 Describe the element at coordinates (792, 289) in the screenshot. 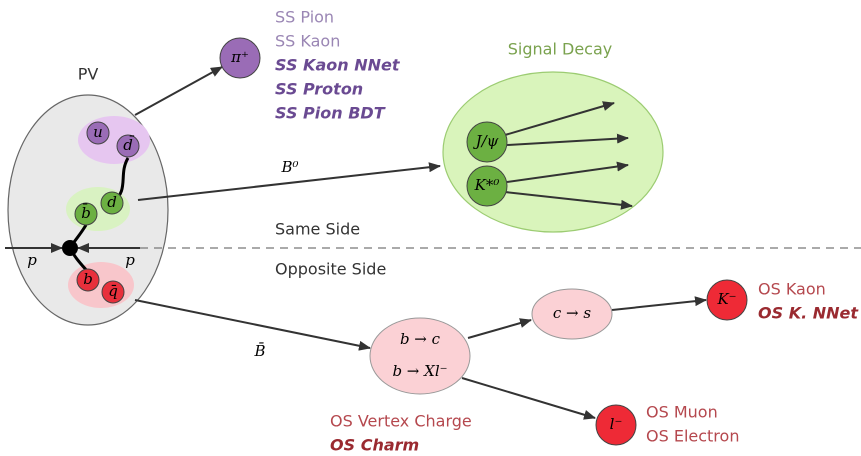

I see `tagger: OS Kaon` at that location.